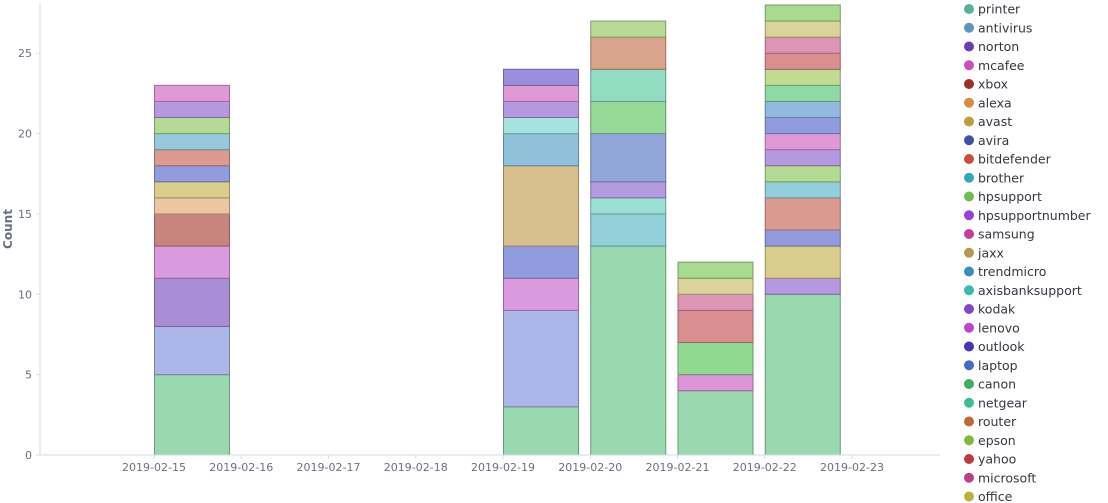 The image size is (1108, 503). I want to click on legend-label: bitdefender, so click(1015, 159).